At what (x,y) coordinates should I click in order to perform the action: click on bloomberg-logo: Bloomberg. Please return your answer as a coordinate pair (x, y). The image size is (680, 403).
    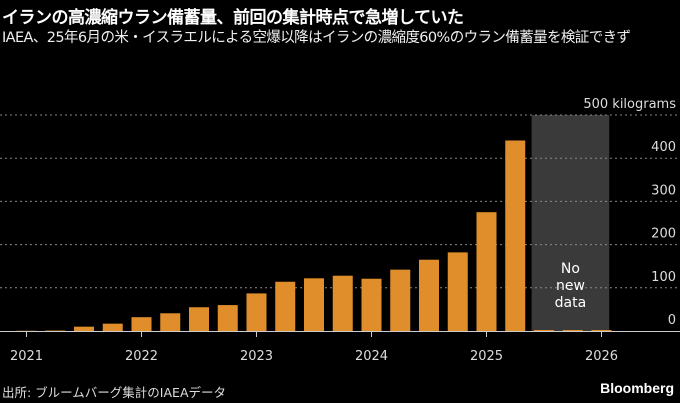
    Looking at the image, I should click on (637, 388).